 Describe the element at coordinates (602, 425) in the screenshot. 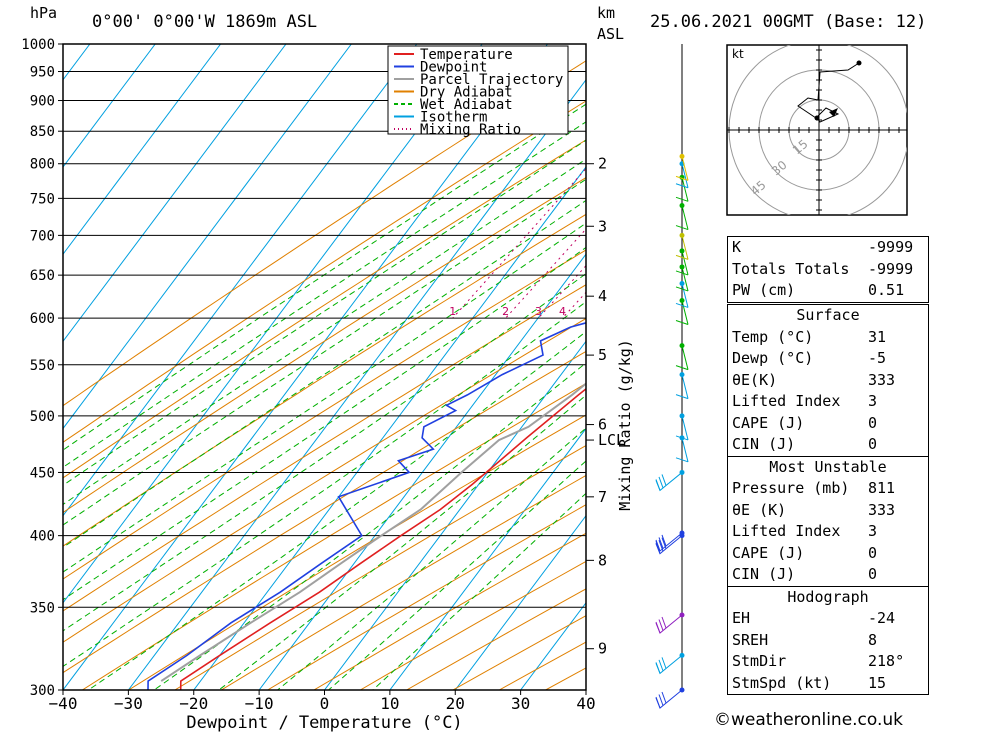

I see `km-tick-label: 6` at that location.